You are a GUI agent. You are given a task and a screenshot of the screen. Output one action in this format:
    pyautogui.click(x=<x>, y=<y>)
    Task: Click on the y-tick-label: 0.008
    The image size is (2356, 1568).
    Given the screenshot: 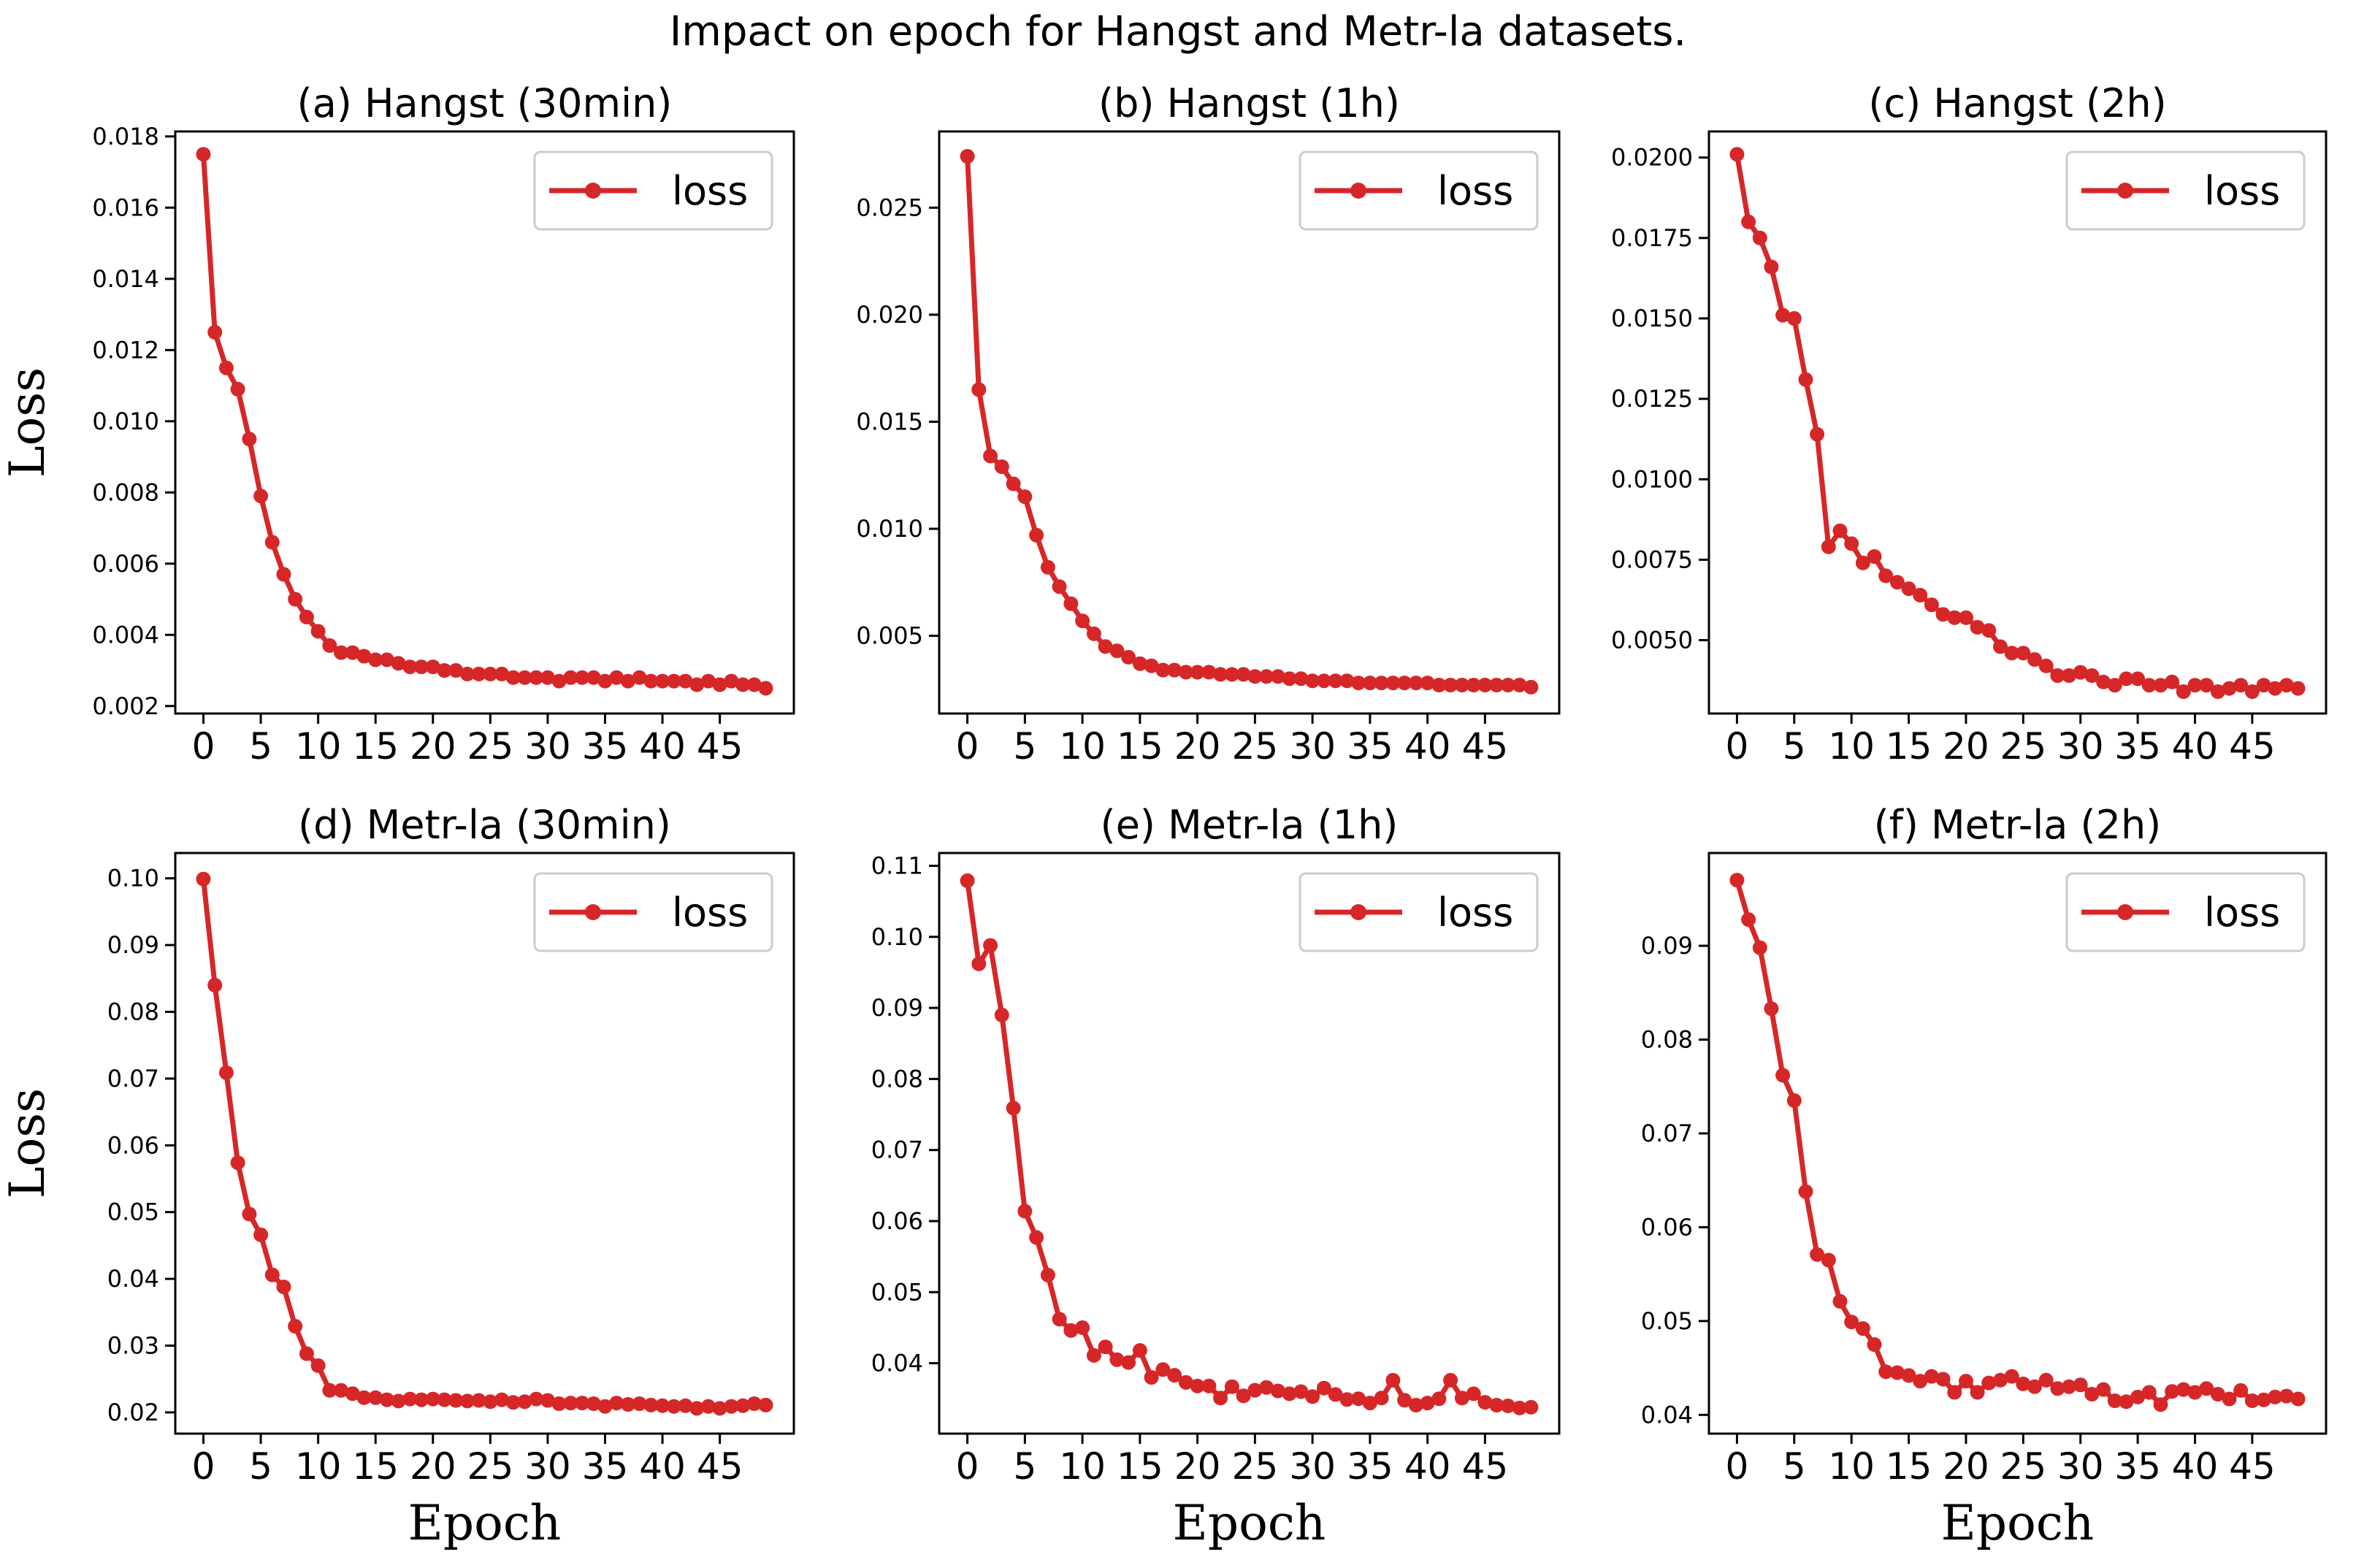 What is the action you would take?
    pyautogui.click(x=125, y=492)
    